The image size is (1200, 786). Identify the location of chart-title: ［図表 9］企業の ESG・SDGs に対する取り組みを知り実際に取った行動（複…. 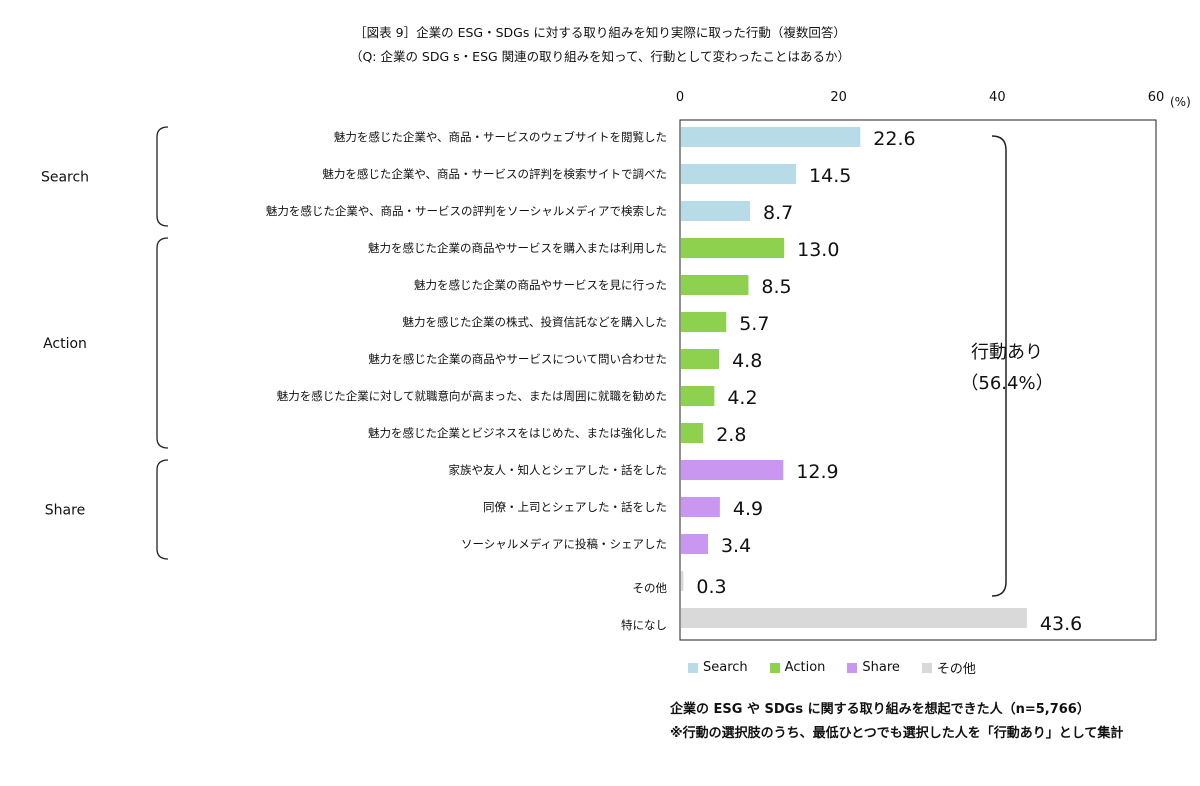
(600, 32).